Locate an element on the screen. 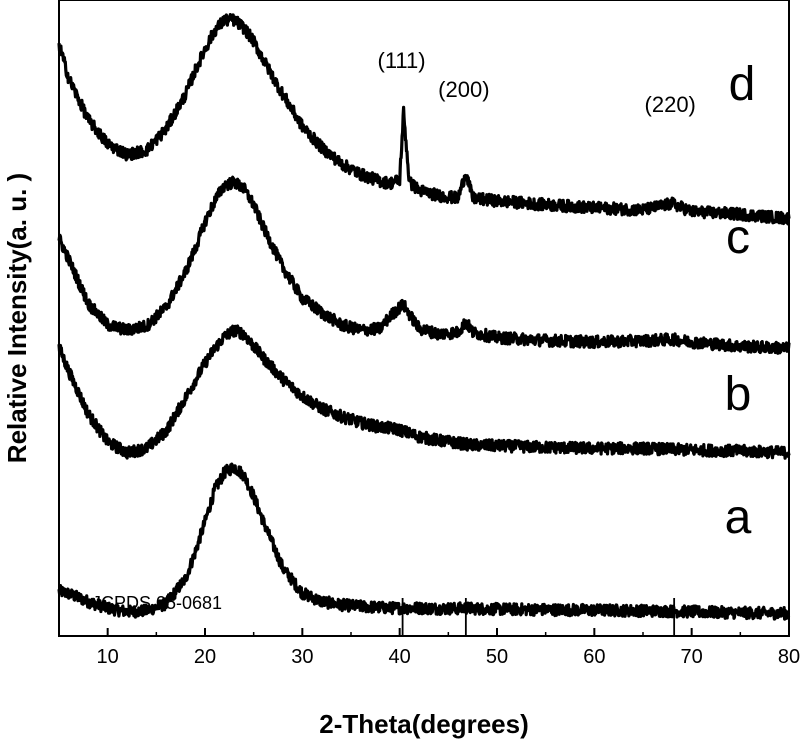 Image resolution: width=800 pixels, height=746 pixels. x-tick-label: 70 is located at coordinates (692, 657).